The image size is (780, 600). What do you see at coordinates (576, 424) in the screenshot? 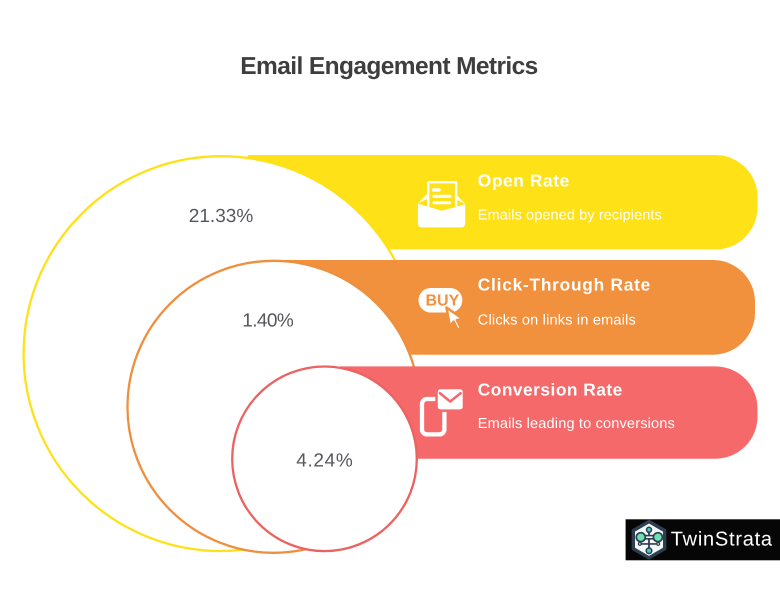
I see `svg-text: Emails leading to conversions` at bounding box center [576, 424].